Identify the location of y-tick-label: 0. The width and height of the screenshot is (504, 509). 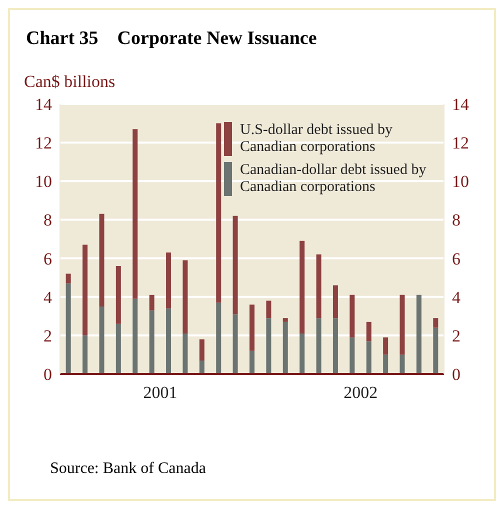
(48, 374).